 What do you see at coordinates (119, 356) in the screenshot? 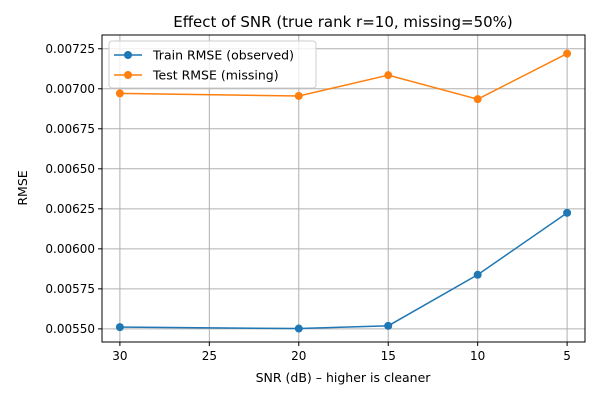
I see `x-tick-label: 30` at bounding box center [119, 356].